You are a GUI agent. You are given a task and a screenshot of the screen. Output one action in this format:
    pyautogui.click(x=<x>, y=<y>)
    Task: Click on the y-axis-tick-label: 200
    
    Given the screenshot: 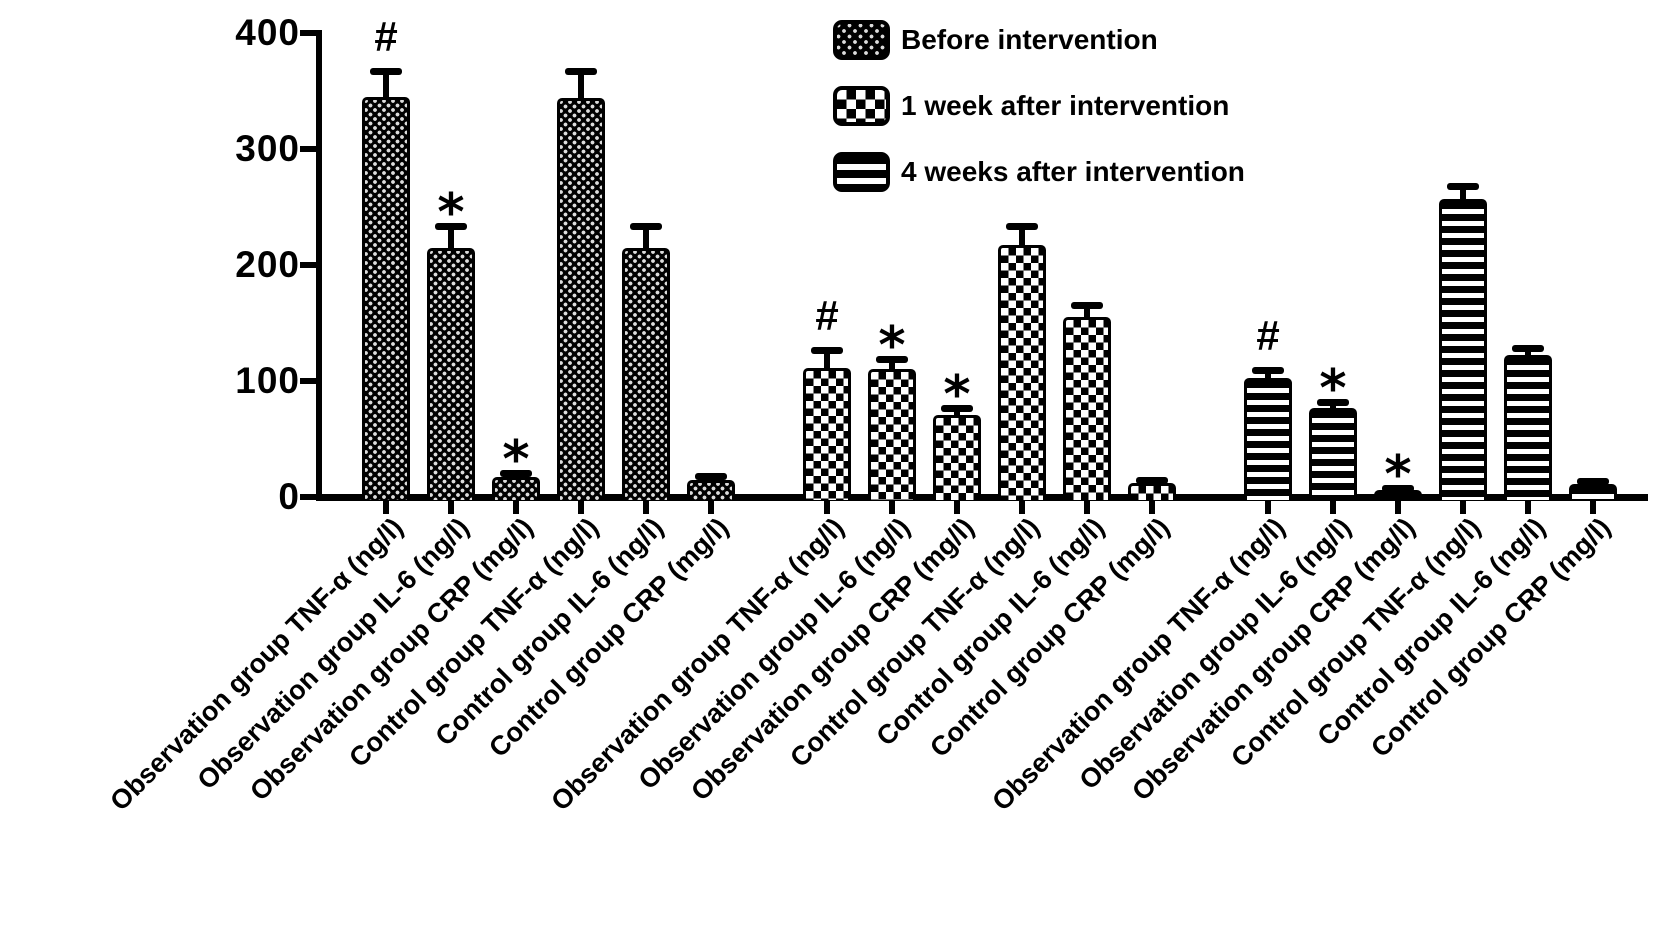 What is the action you would take?
    pyautogui.click(x=267, y=264)
    